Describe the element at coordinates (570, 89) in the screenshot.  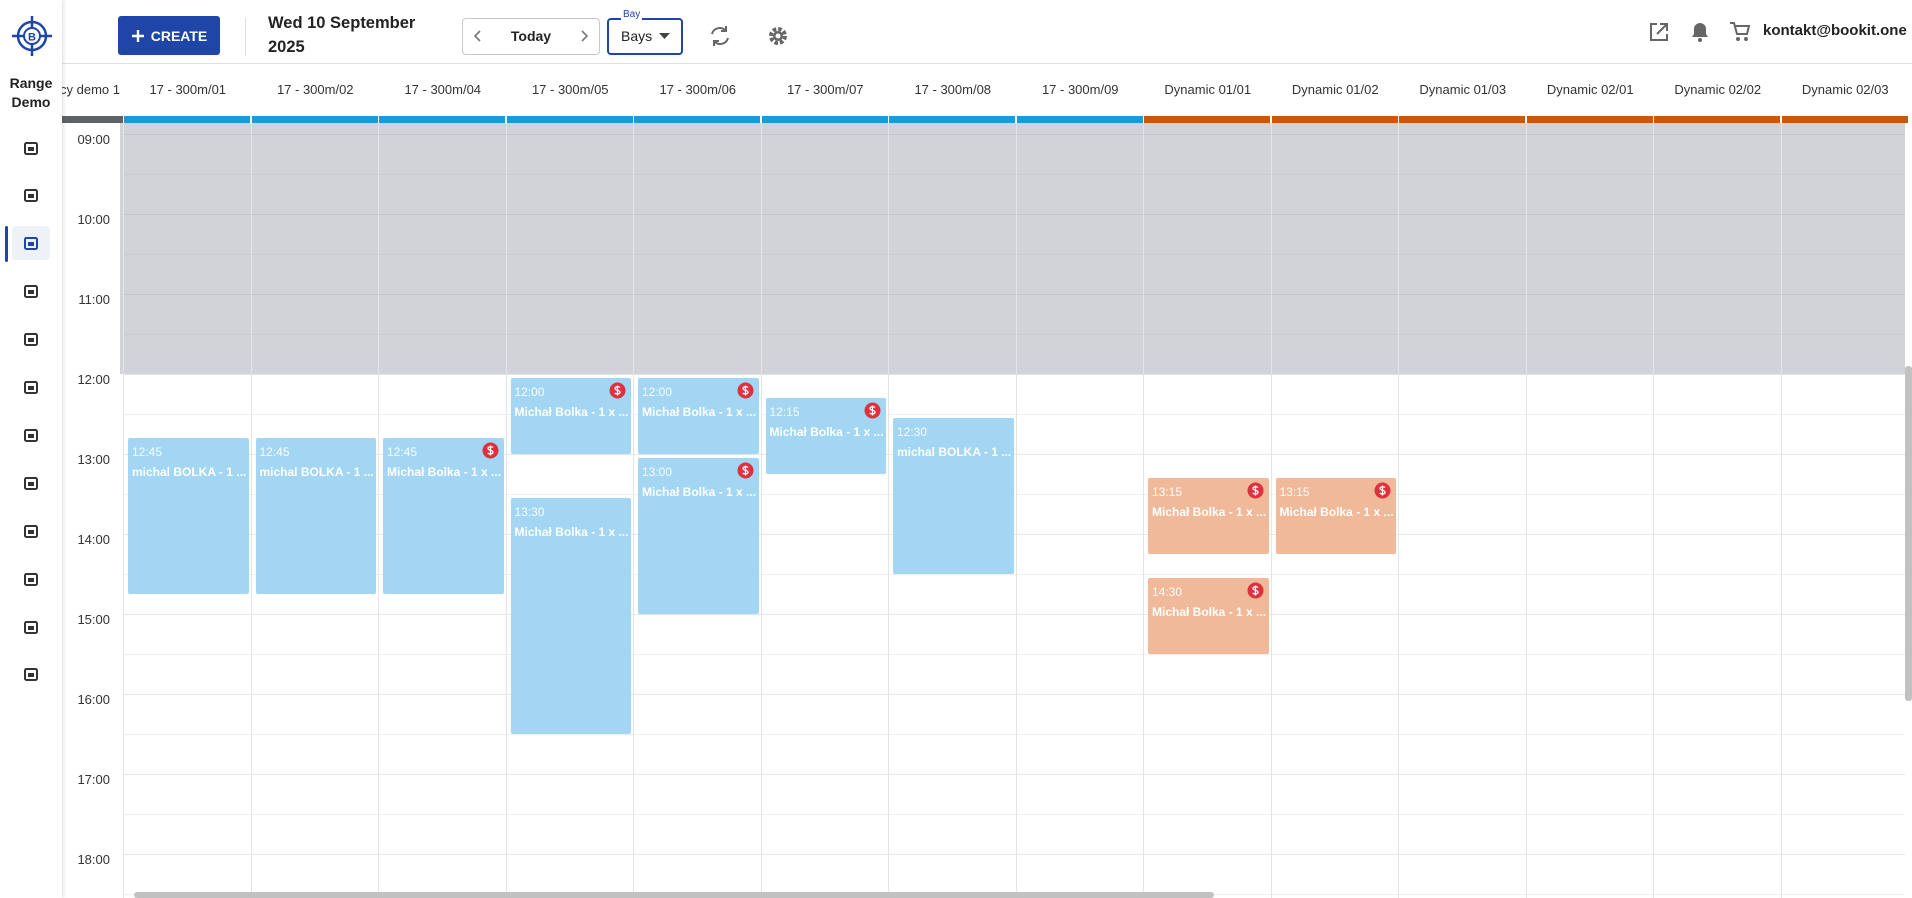
I see `column-header: 17 - 300m/05` at that location.